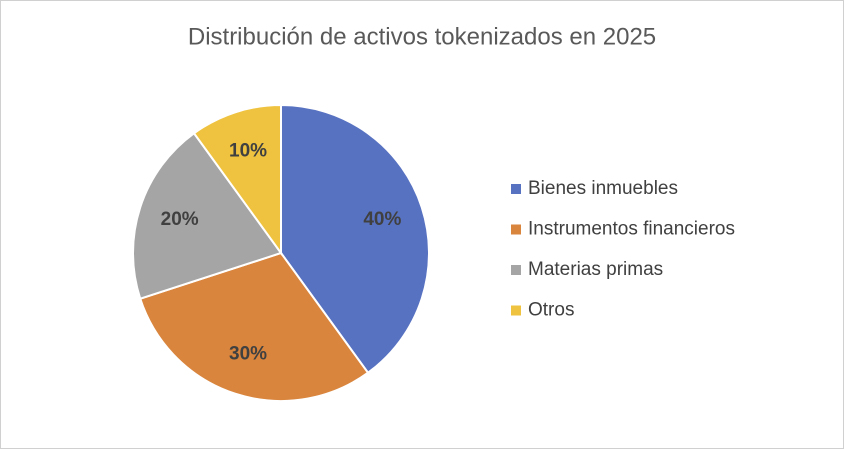 The image size is (845, 450). Describe the element at coordinates (248, 353) in the screenshot. I see `data-label: 30%` at that location.